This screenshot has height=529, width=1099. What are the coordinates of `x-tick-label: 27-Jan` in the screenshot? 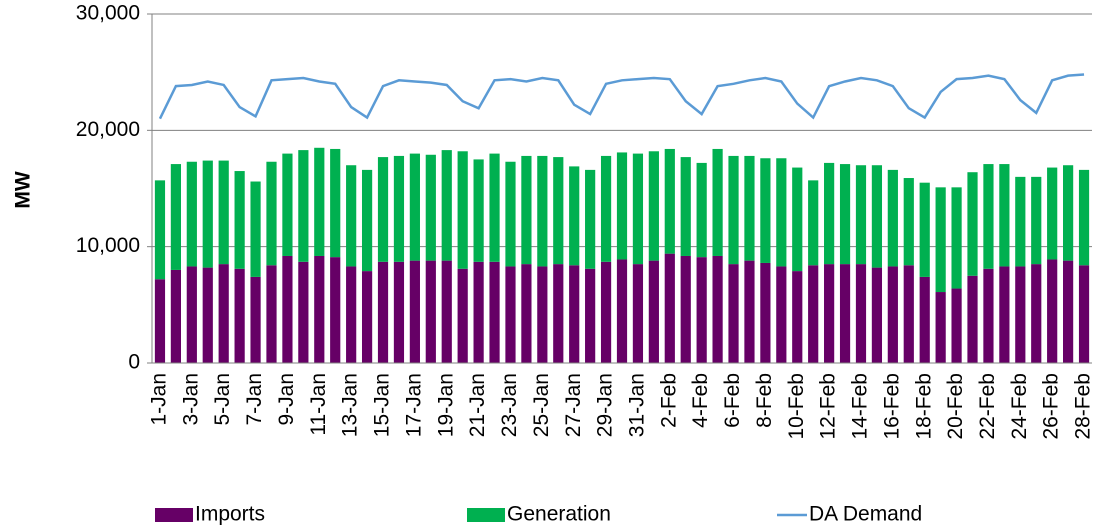 It's located at (573, 405).